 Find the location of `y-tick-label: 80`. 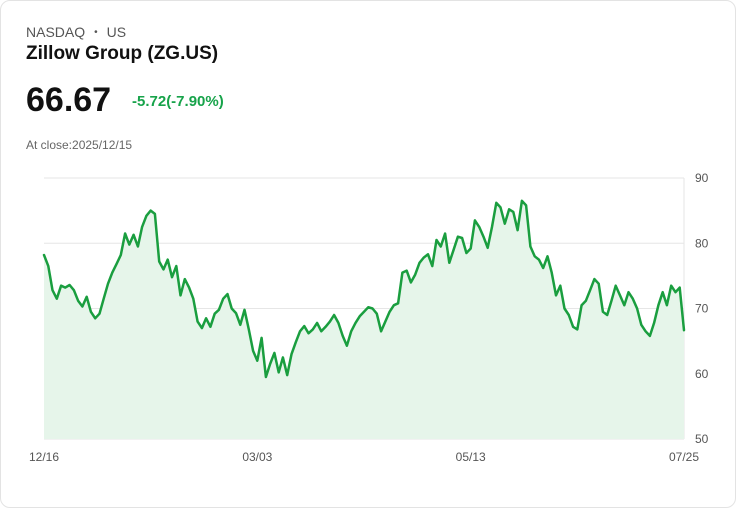

y-tick-label: 80 is located at coordinates (702, 243).